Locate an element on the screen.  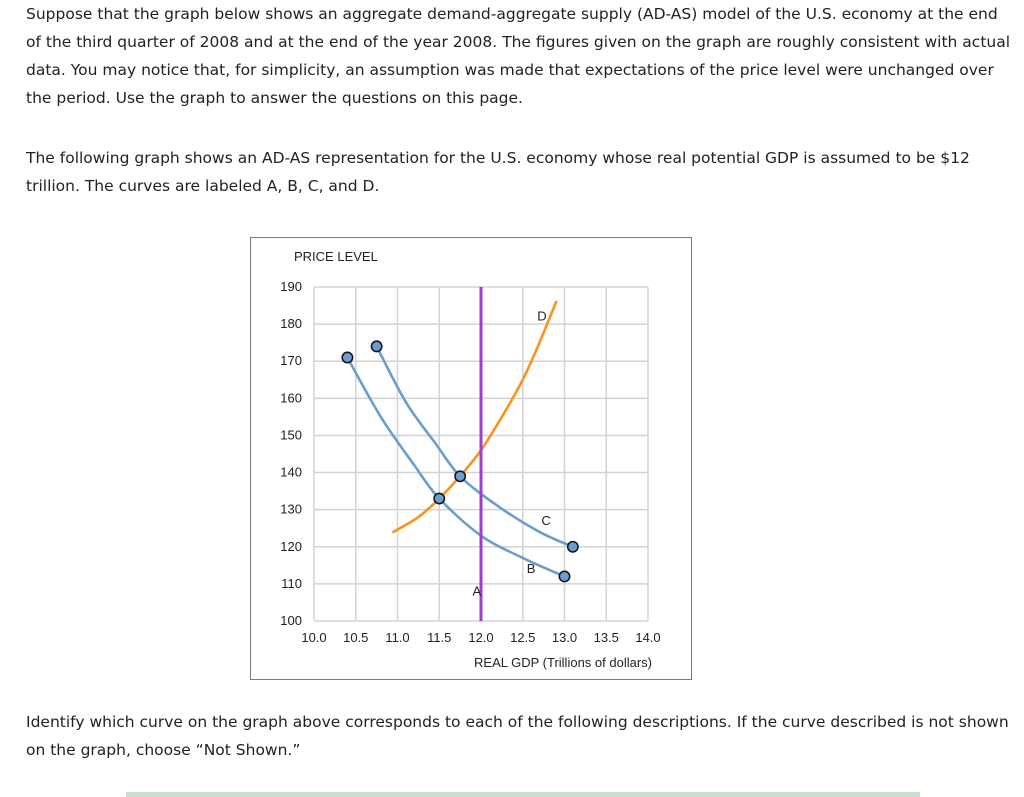
x-tick-label: 13.5 is located at coordinates (606, 637).